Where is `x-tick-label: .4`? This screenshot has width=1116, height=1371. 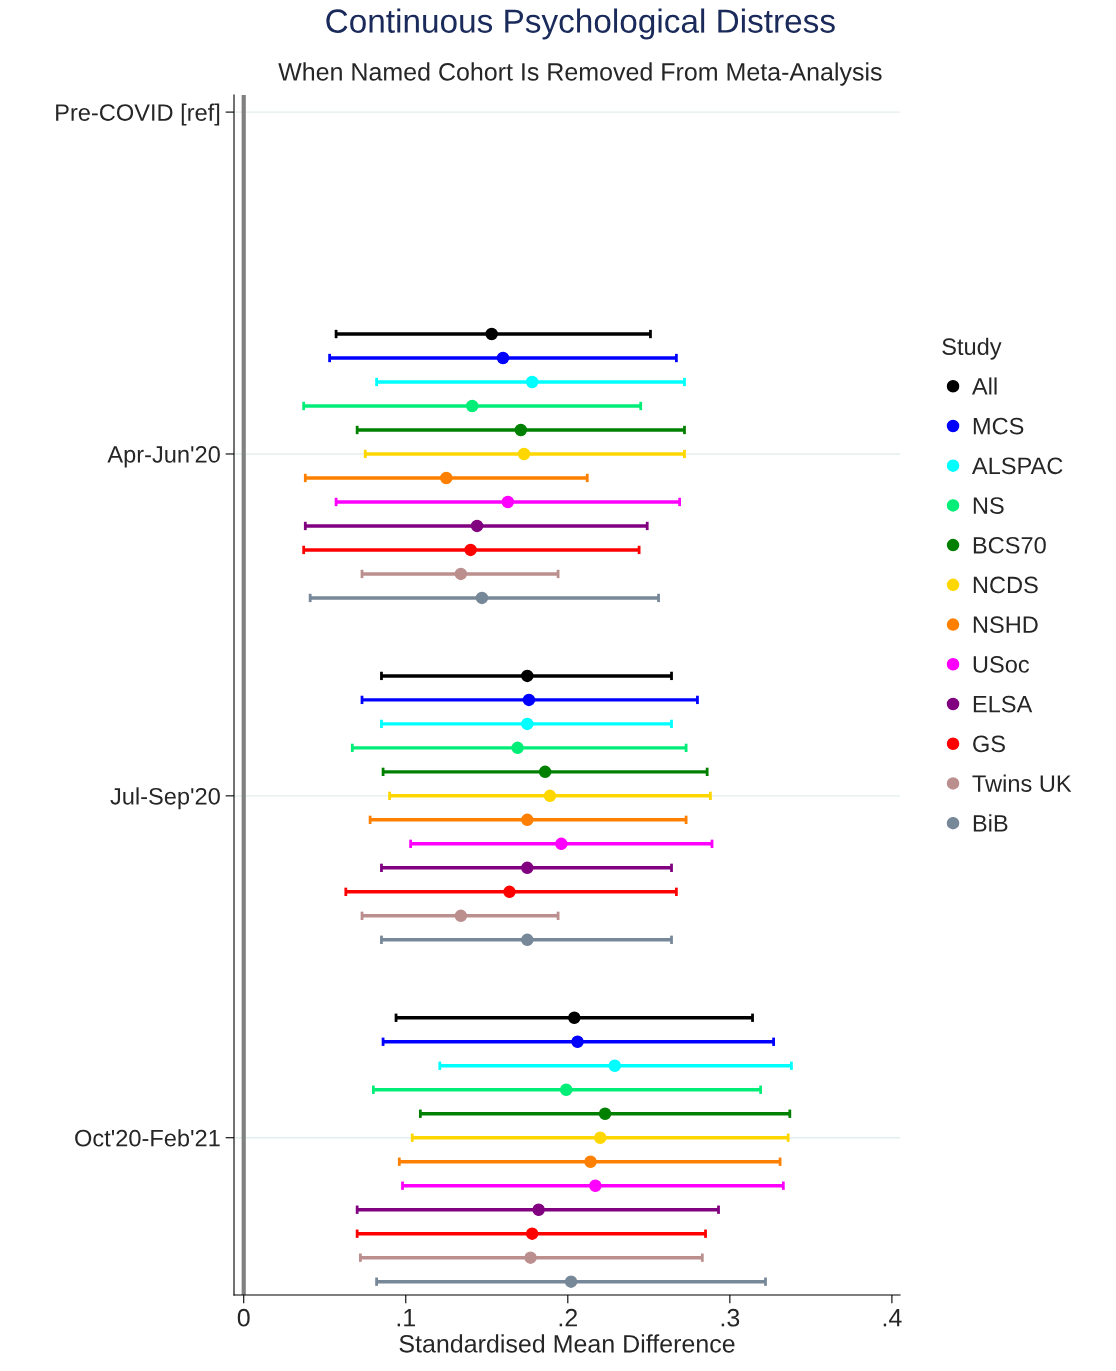 x-tick-label: .4 is located at coordinates (892, 1318).